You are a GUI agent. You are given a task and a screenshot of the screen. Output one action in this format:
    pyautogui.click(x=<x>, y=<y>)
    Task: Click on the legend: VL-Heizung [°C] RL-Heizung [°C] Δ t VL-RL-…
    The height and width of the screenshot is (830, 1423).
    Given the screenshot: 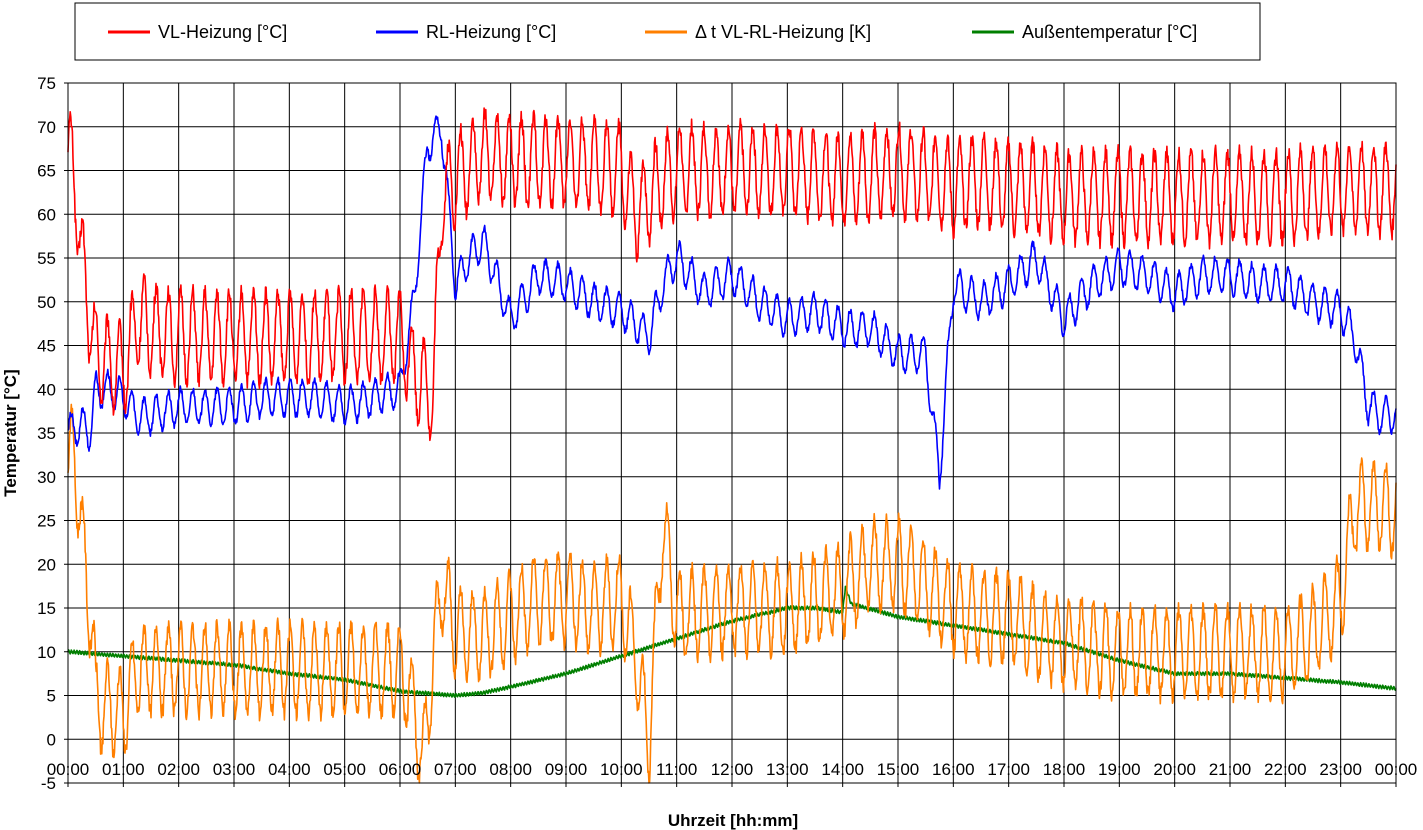 What is the action you would take?
    pyautogui.click(x=667, y=31)
    